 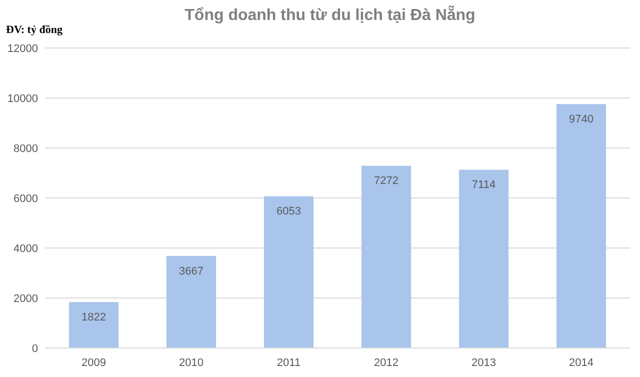 What do you see at coordinates (94, 363) in the screenshot?
I see `x-tick-label: 2009` at bounding box center [94, 363].